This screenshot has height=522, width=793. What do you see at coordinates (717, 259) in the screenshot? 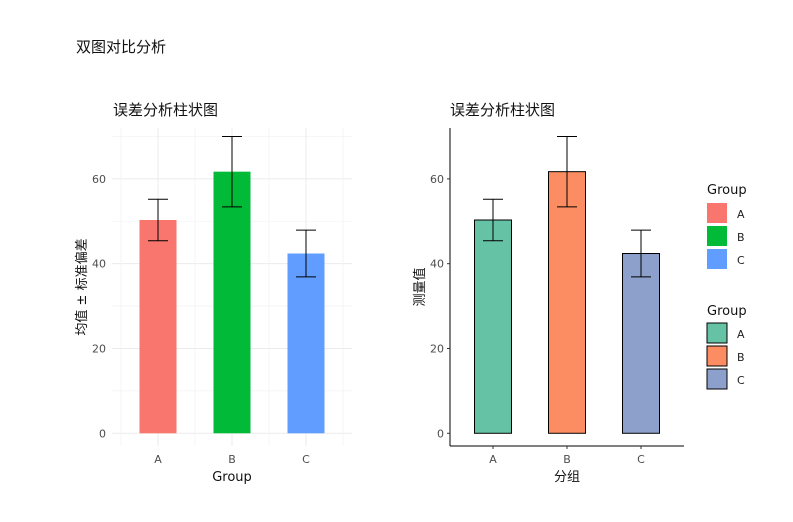
I see `panel1-legend-key-C` at bounding box center [717, 259].